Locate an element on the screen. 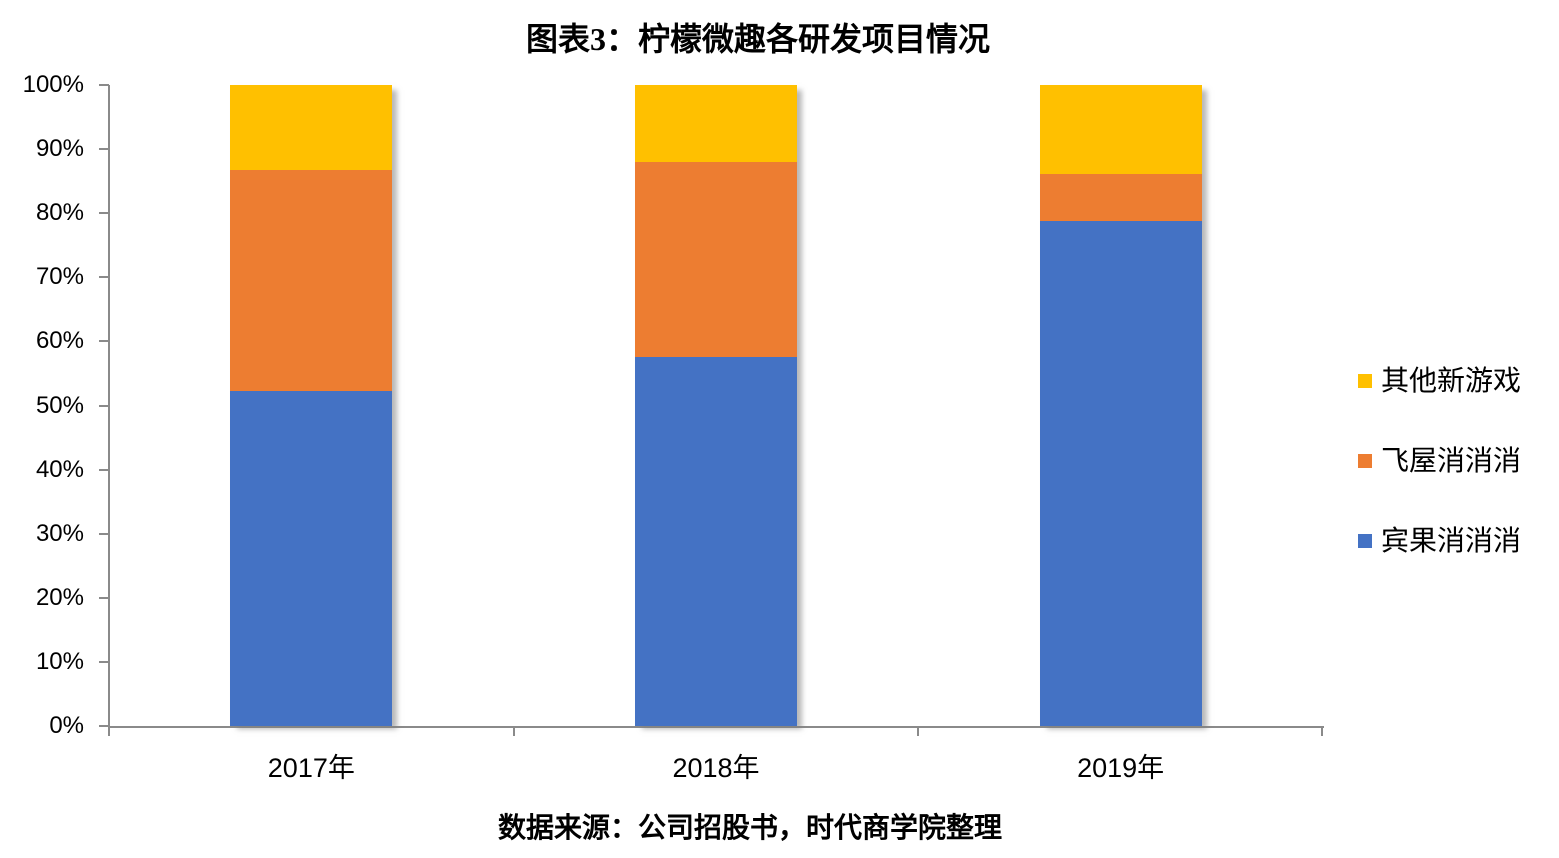 Image resolution: width=1559 pixels, height=858 pixels. y-axis-label: 50% is located at coordinates (59, 405).